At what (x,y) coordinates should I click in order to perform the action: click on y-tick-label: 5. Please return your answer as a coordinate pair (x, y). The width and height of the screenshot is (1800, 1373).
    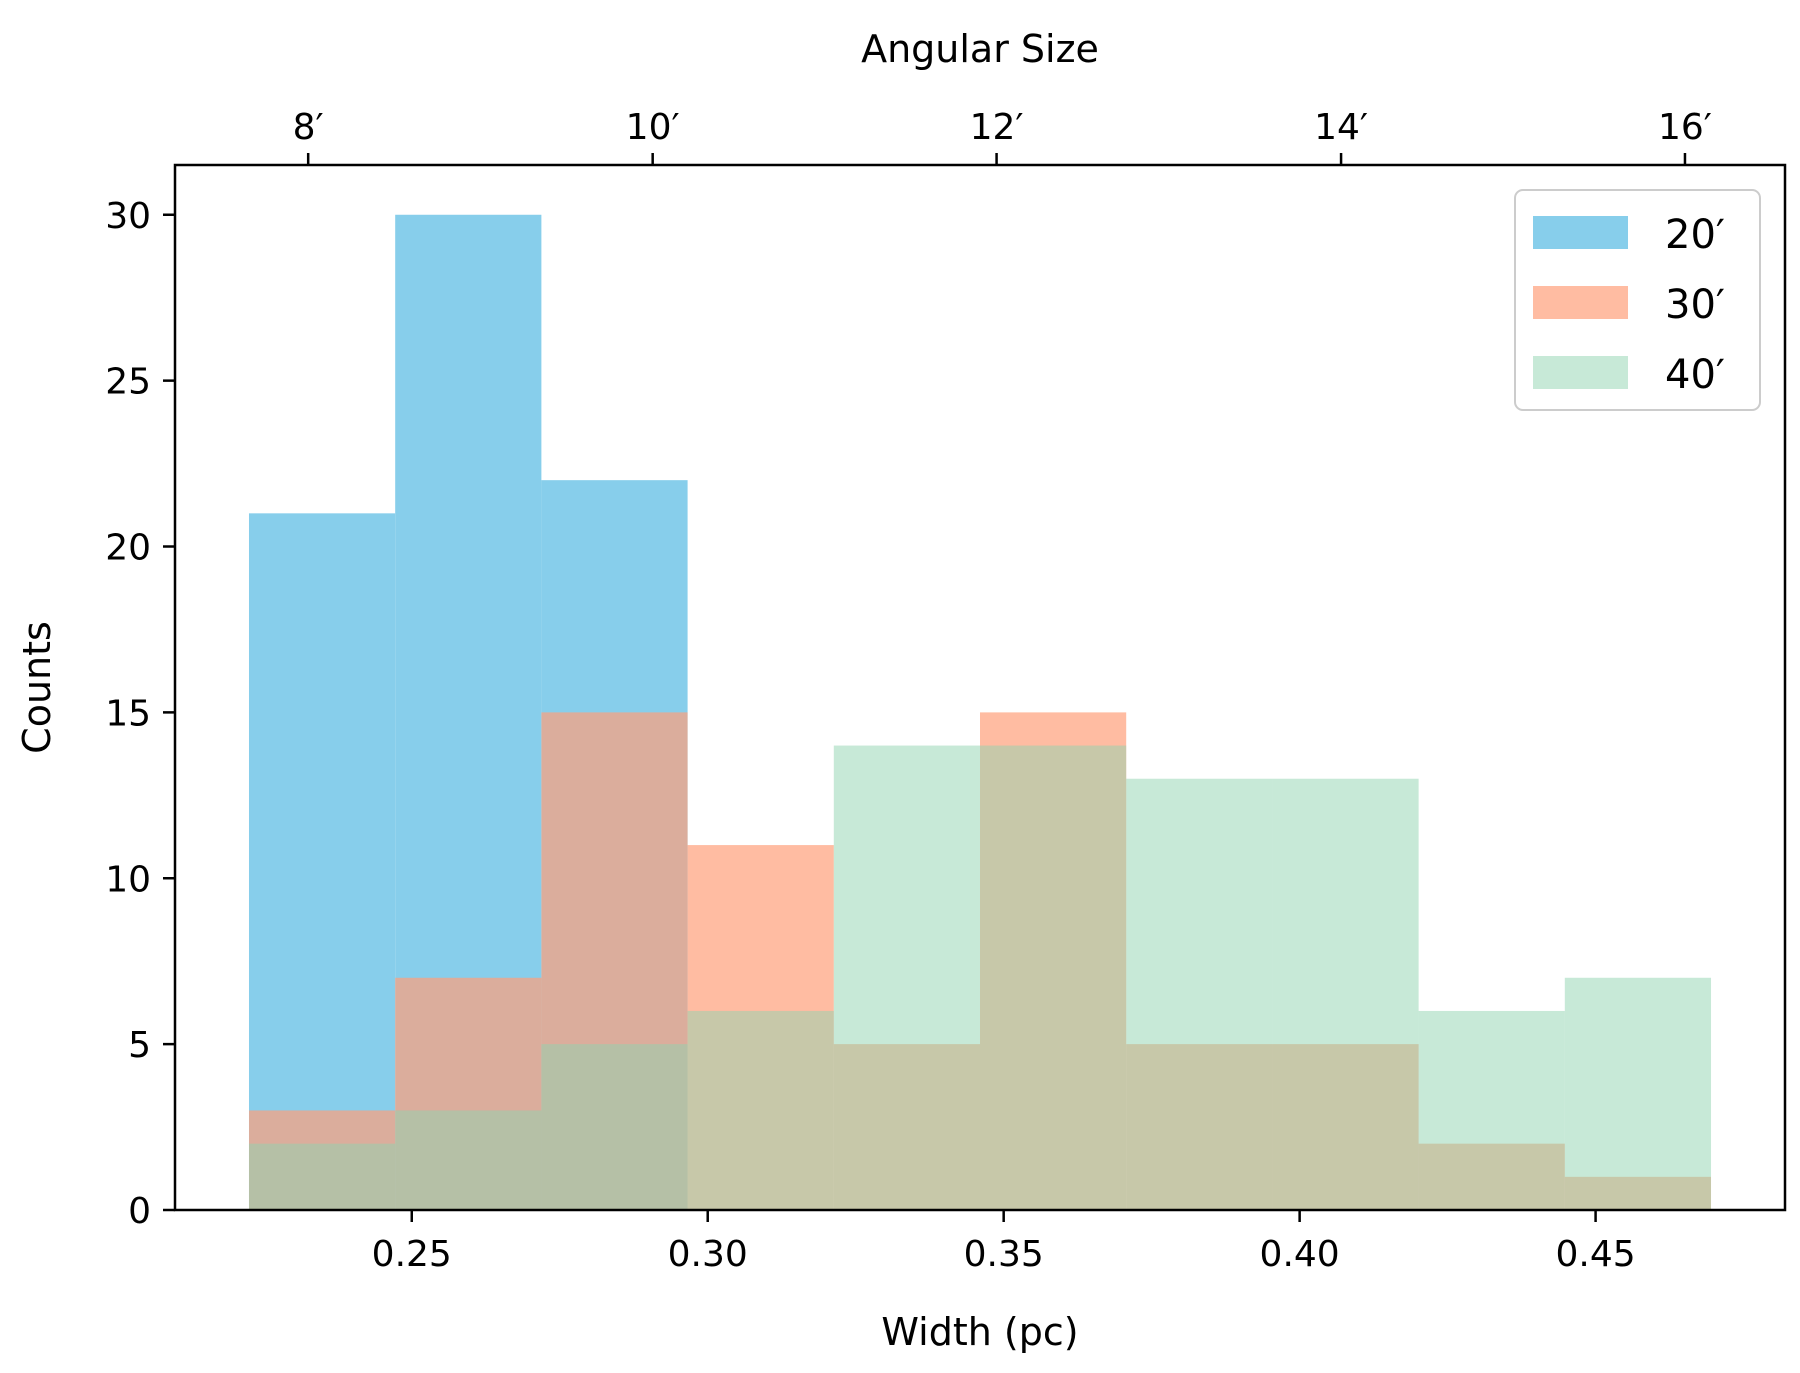
    Looking at the image, I should click on (139, 1045).